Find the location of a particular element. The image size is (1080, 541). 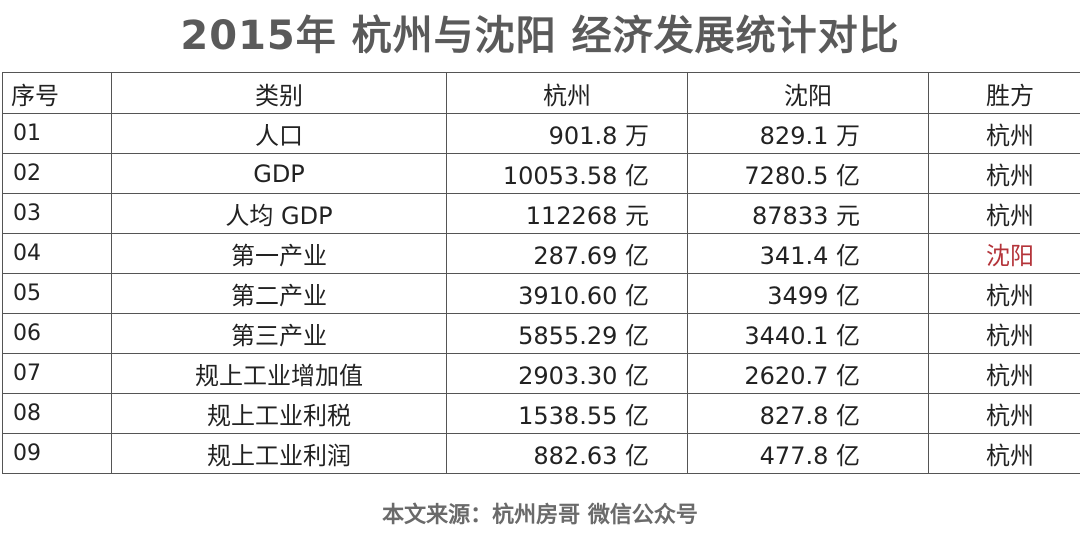

row-winner: 沈阳 is located at coordinates (1004, 253).